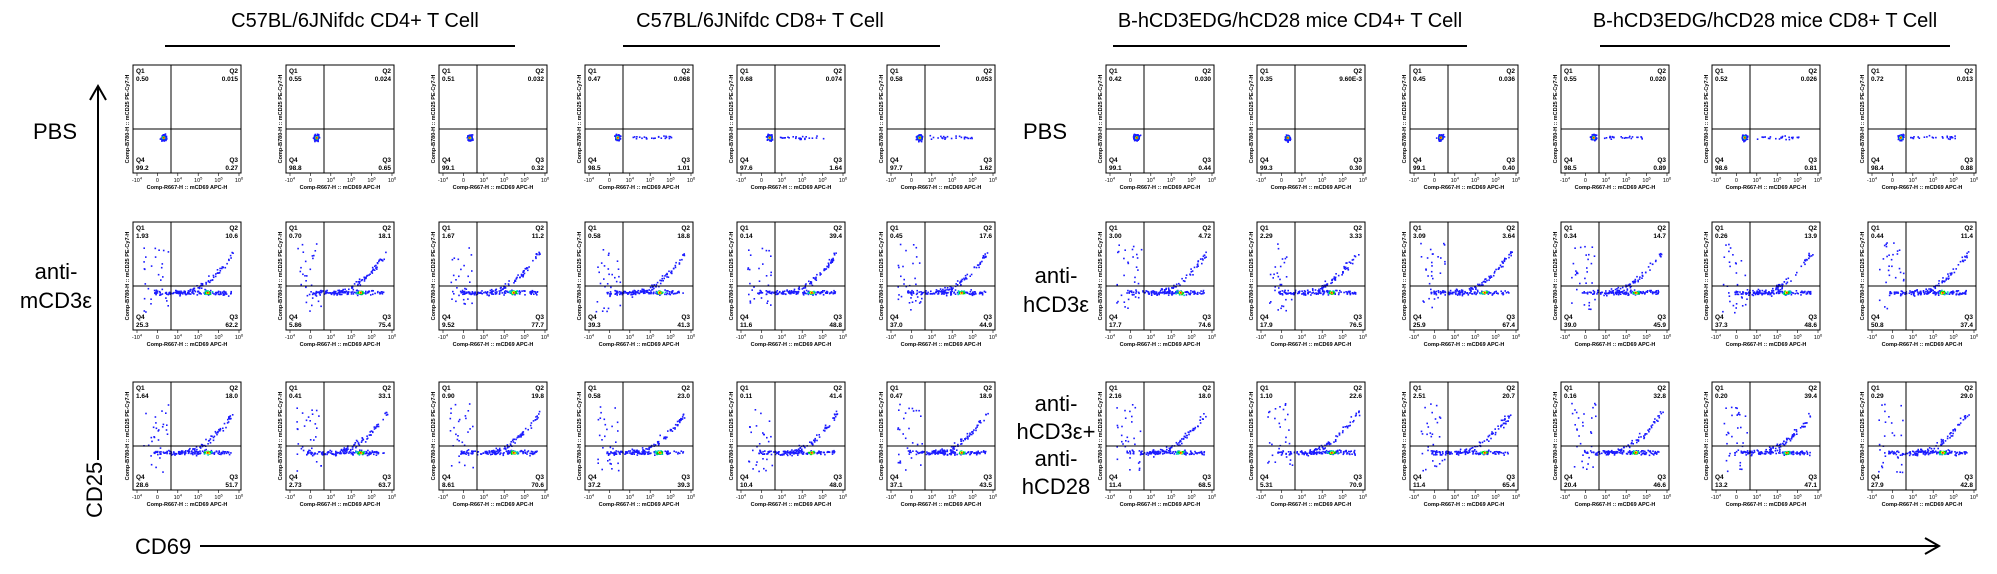 This screenshot has height=574, width=1997. What do you see at coordinates (1508, 168) in the screenshot?
I see `quadrant-q3-value: 0.40` at bounding box center [1508, 168].